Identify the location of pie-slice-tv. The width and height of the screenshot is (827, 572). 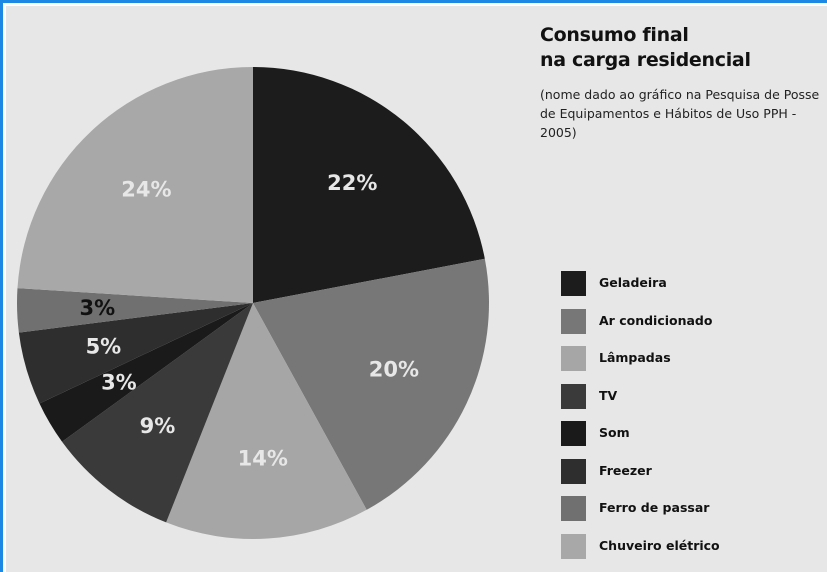
(157, 413).